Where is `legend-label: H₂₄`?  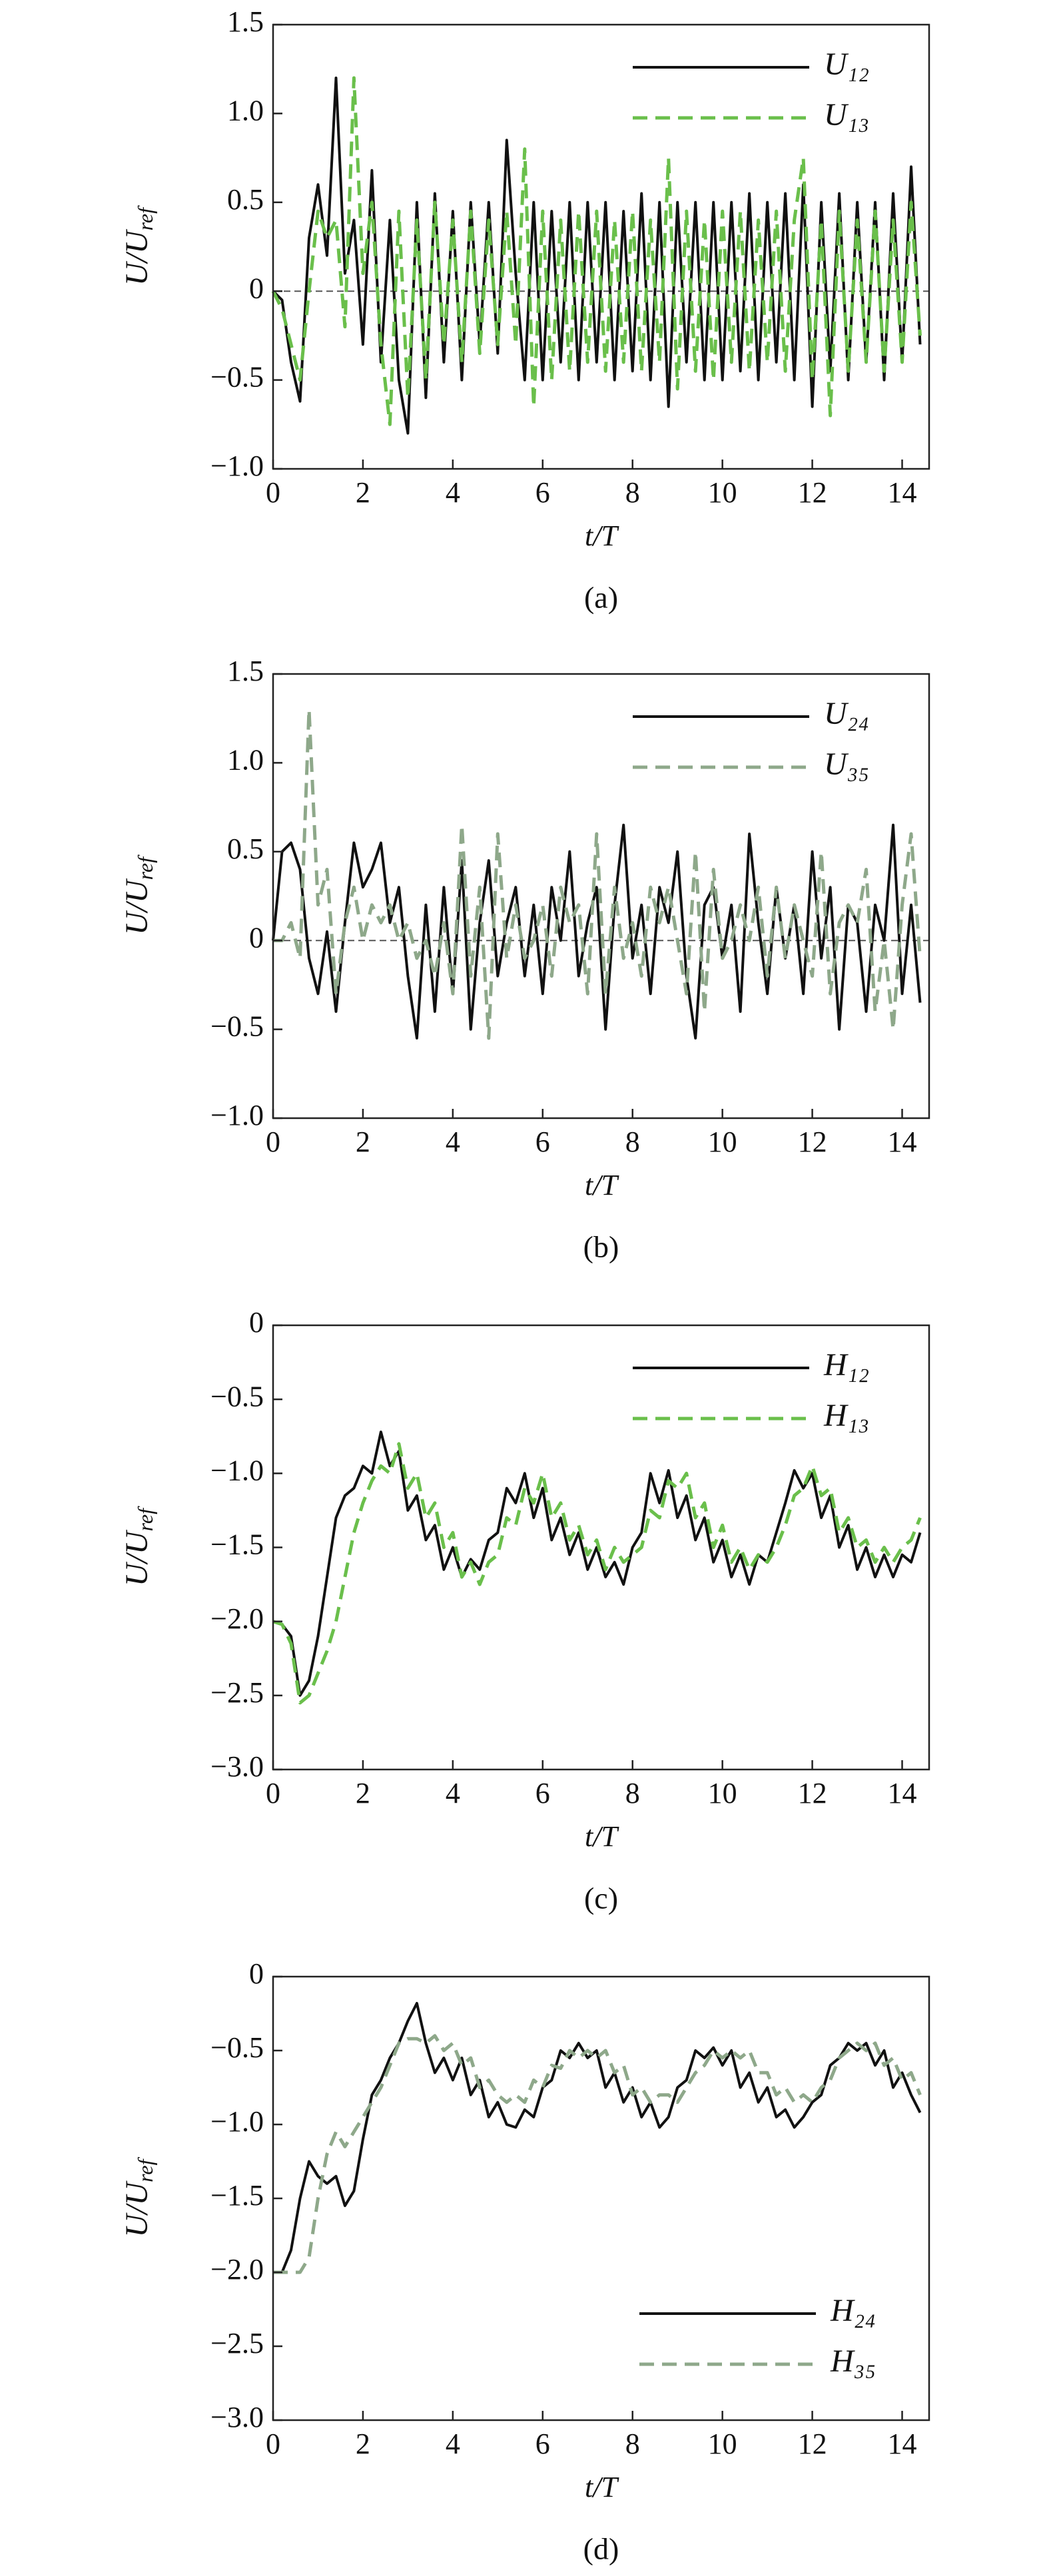
legend-label: H₂₄ is located at coordinates (853, 2310).